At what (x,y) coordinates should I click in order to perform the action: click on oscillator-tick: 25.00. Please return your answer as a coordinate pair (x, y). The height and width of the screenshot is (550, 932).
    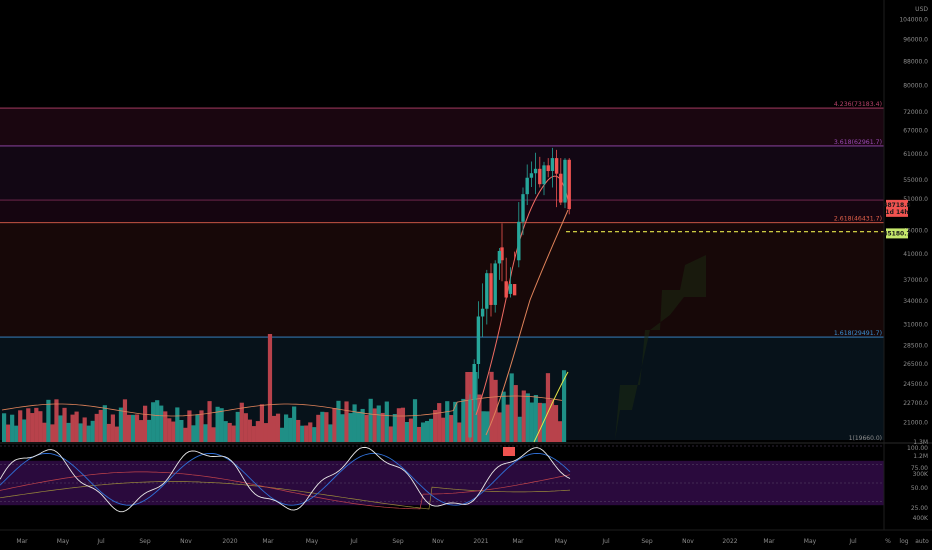
    Looking at the image, I should click on (919, 508).